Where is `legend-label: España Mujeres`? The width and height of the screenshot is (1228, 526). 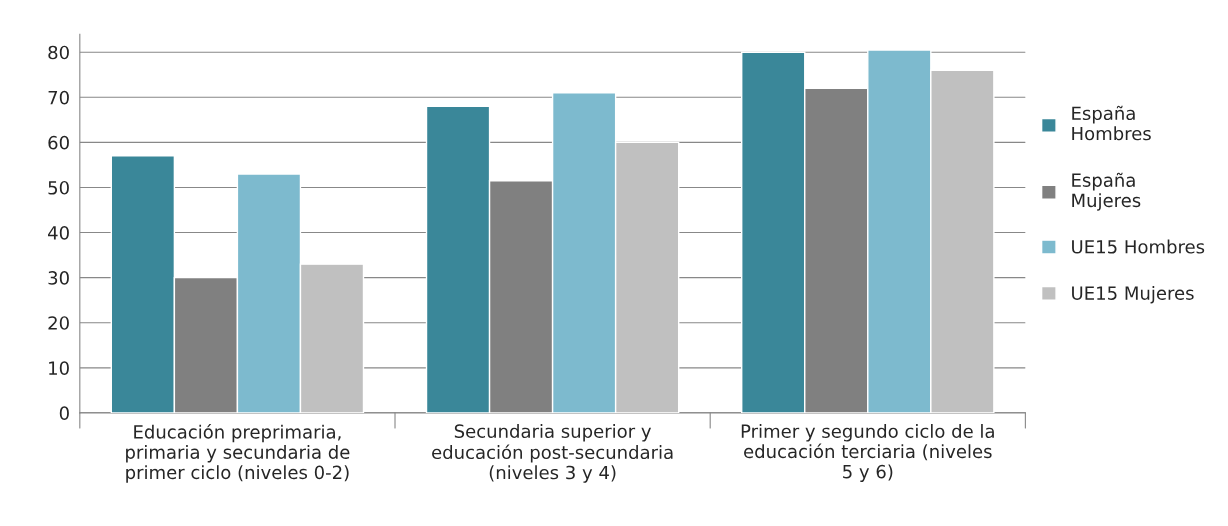 legend-label: España Mujeres is located at coordinates (1106, 191).